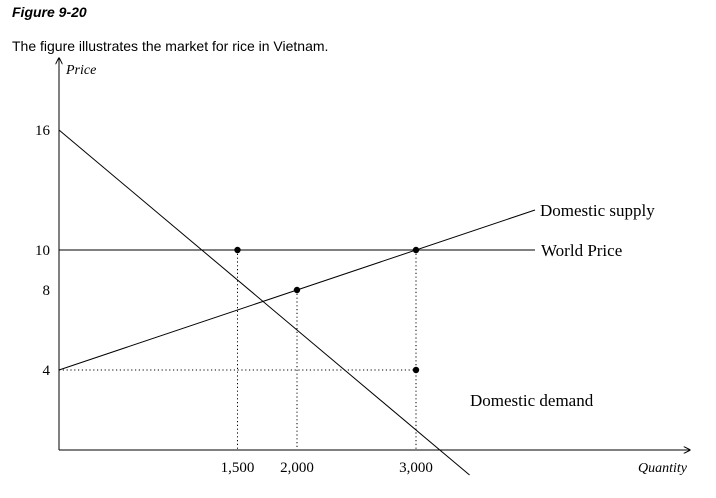 This screenshot has width=716, height=498. Describe the element at coordinates (297, 468) in the screenshot. I see `x-tick-label-2000: 2,000` at that location.